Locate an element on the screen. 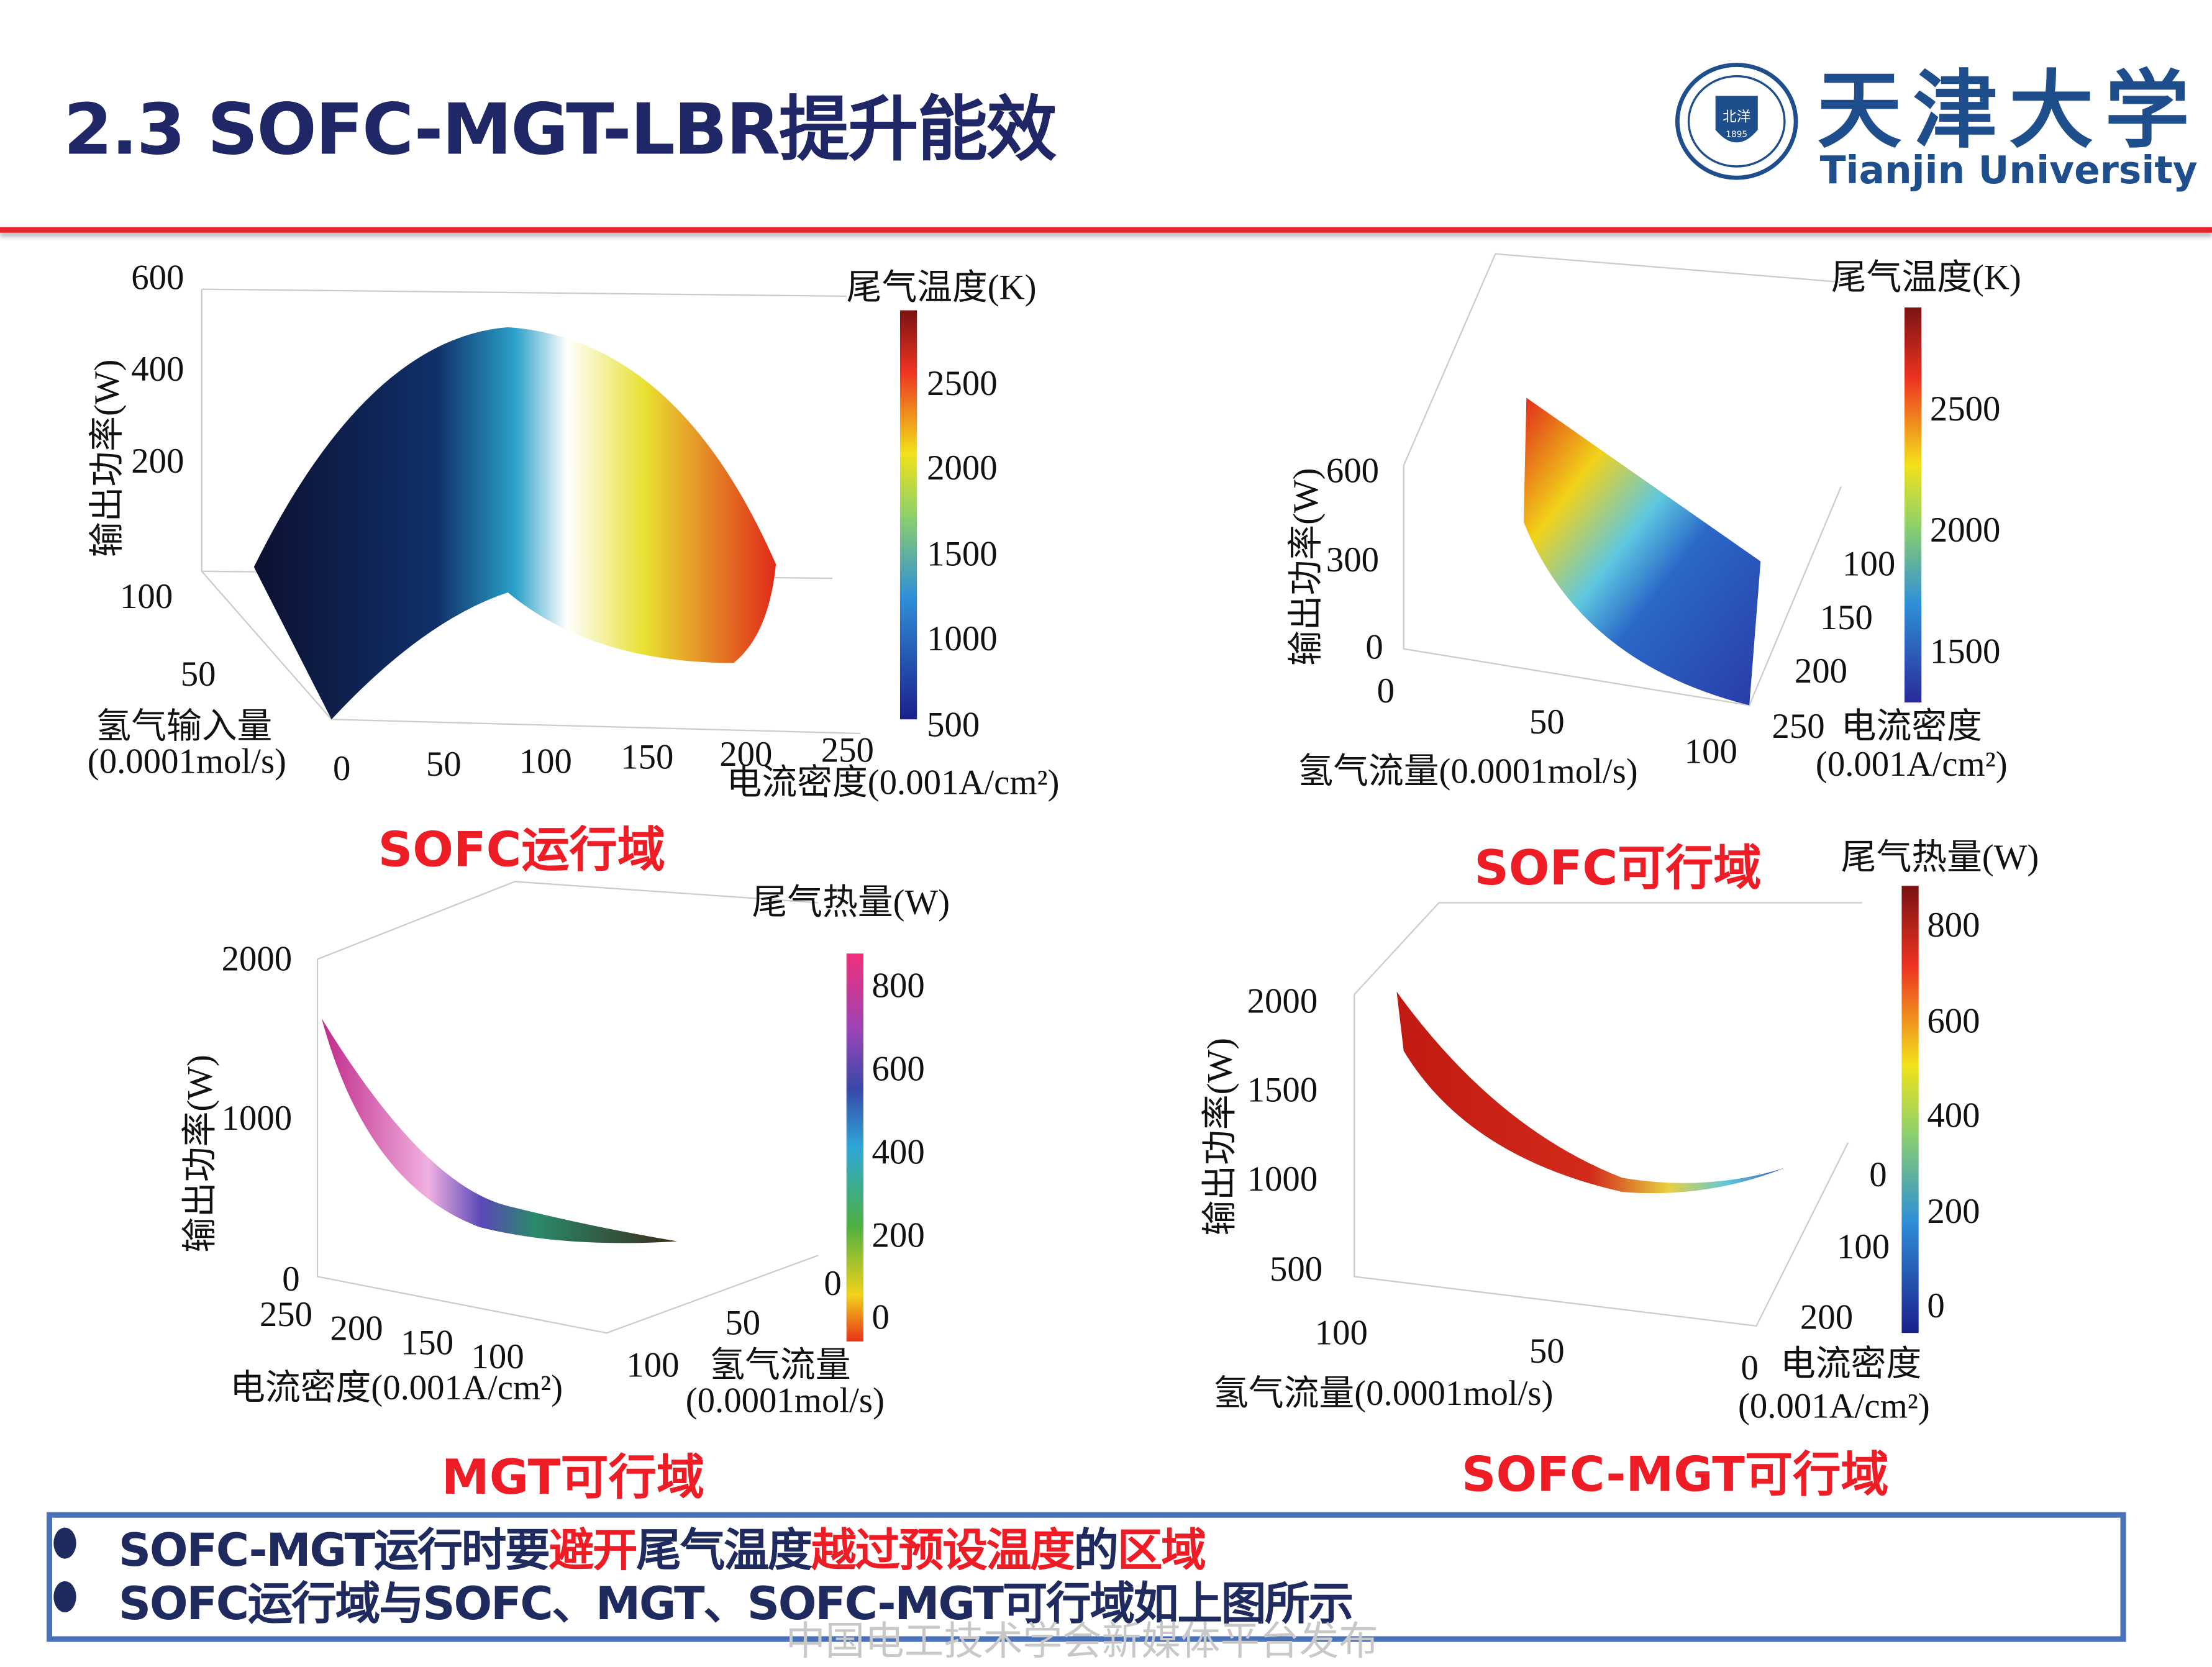 This screenshot has height=1667, width=2212. y-axis-label-unit: (0.001A/cm²) is located at coordinates (1911, 765).